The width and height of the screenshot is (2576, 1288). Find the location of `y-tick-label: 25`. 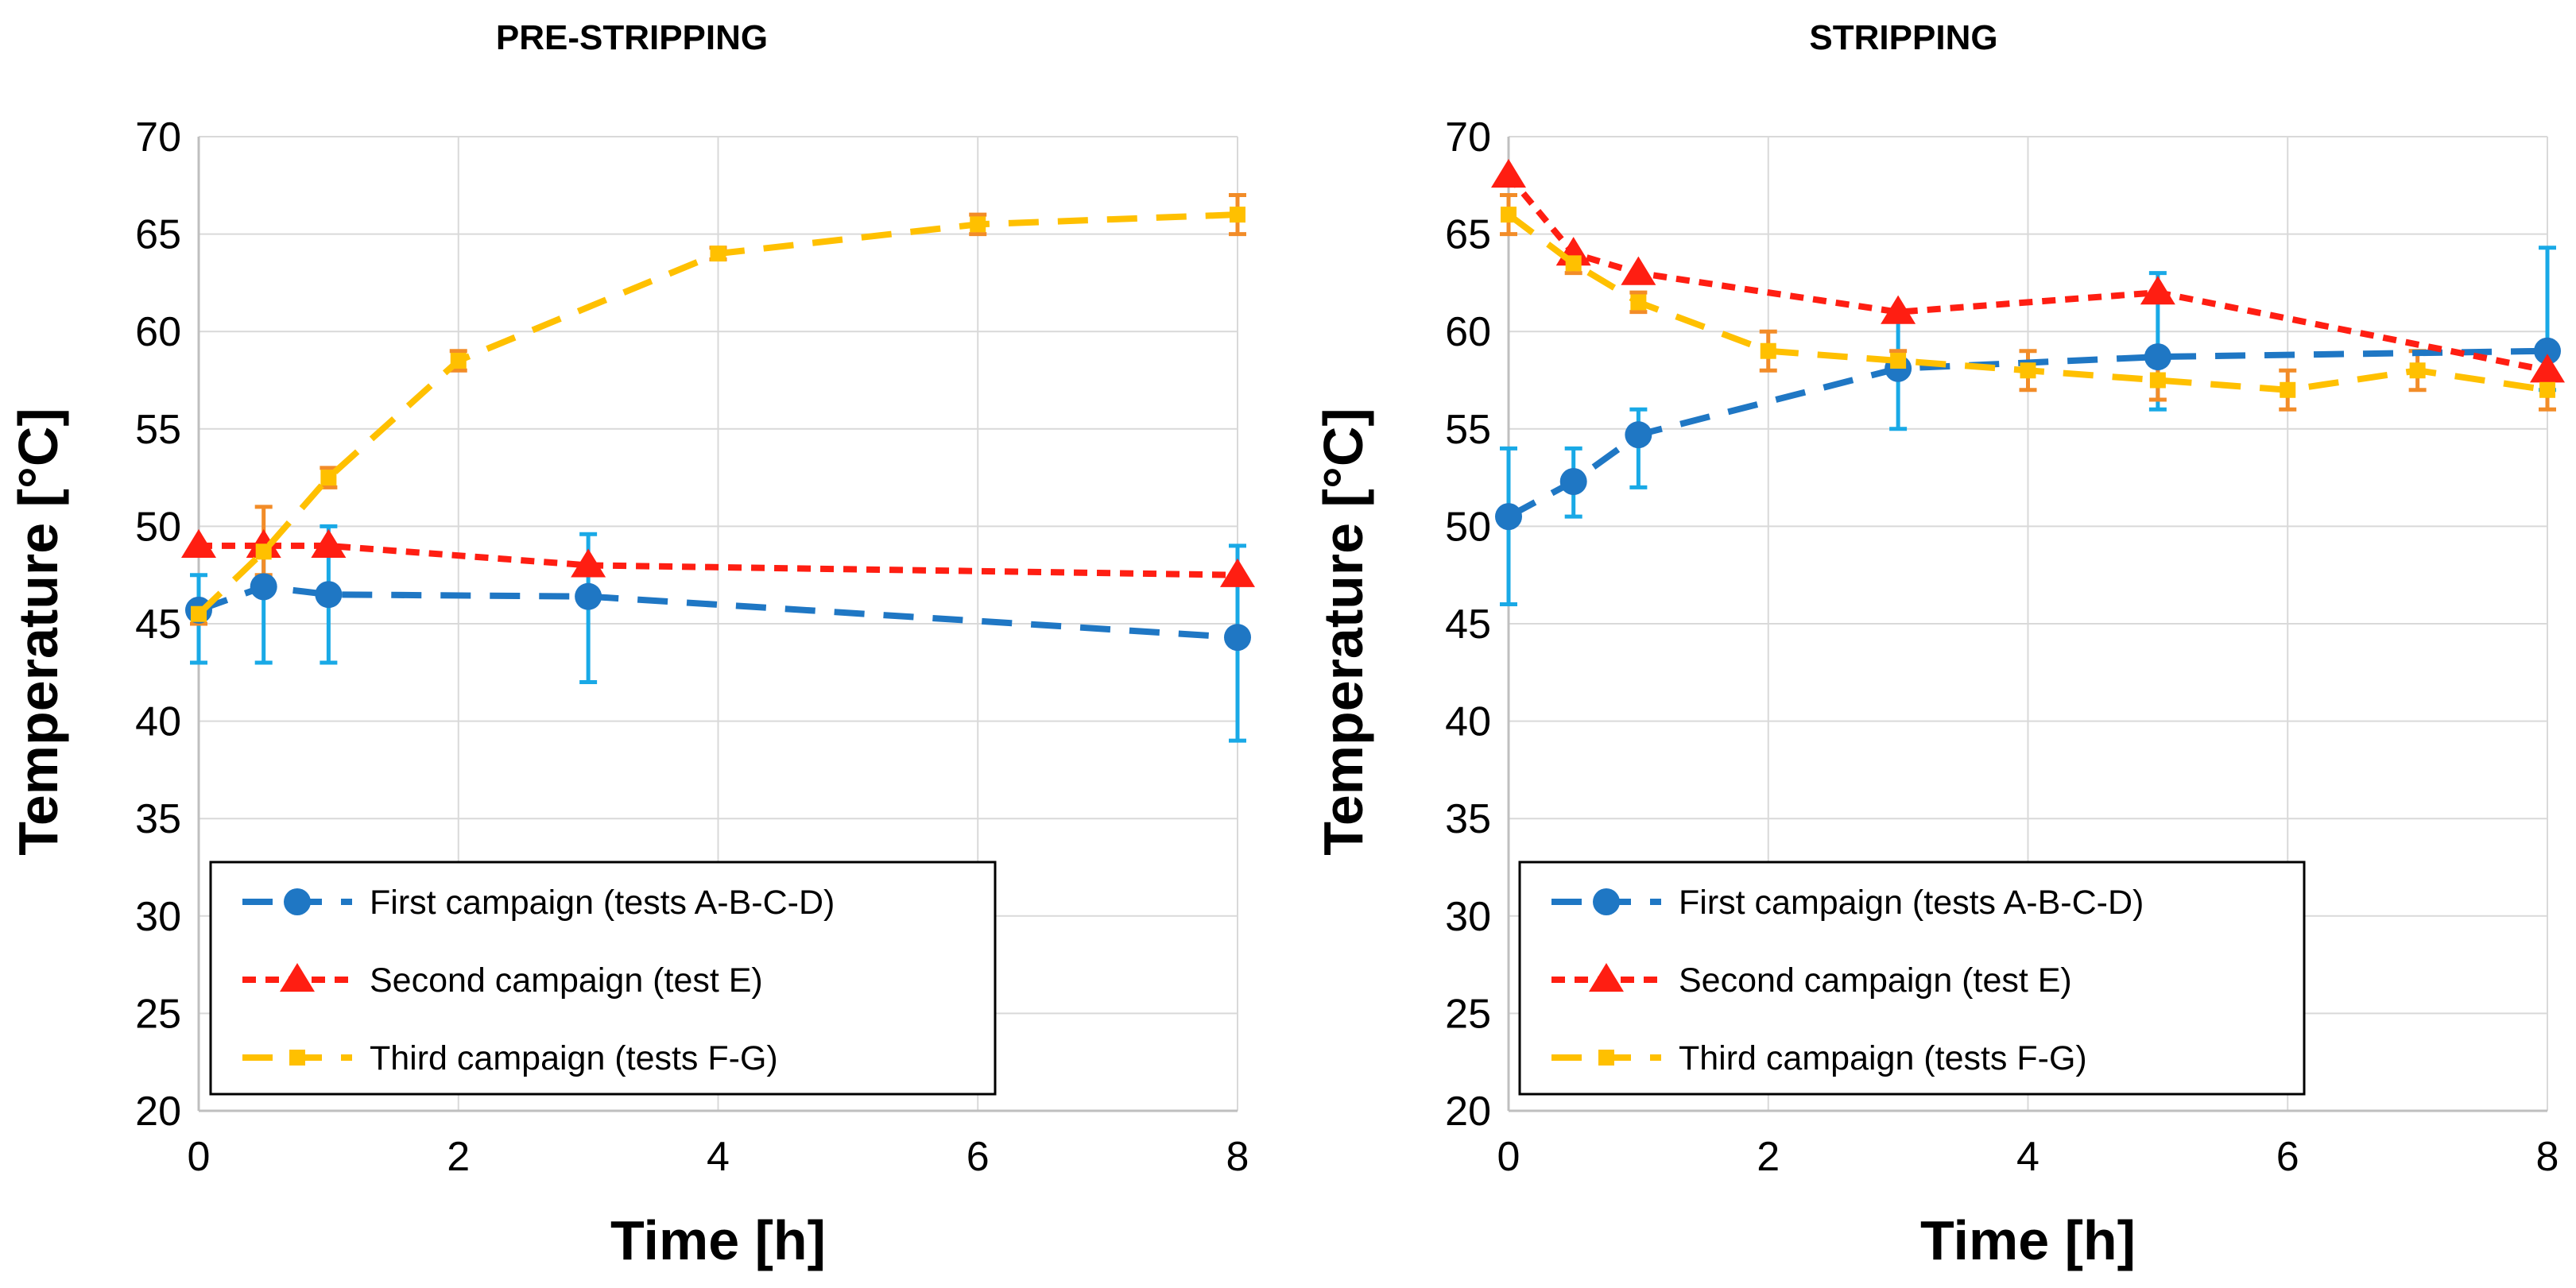

y-tick-label: 25 is located at coordinates (158, 1014).